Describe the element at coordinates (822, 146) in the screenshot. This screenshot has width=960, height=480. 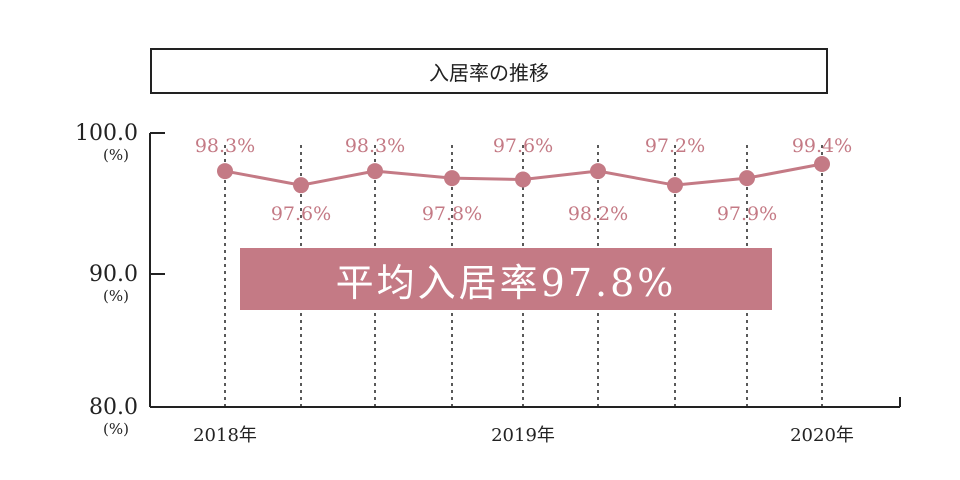
I see `data-label: 99.4%` at that location.